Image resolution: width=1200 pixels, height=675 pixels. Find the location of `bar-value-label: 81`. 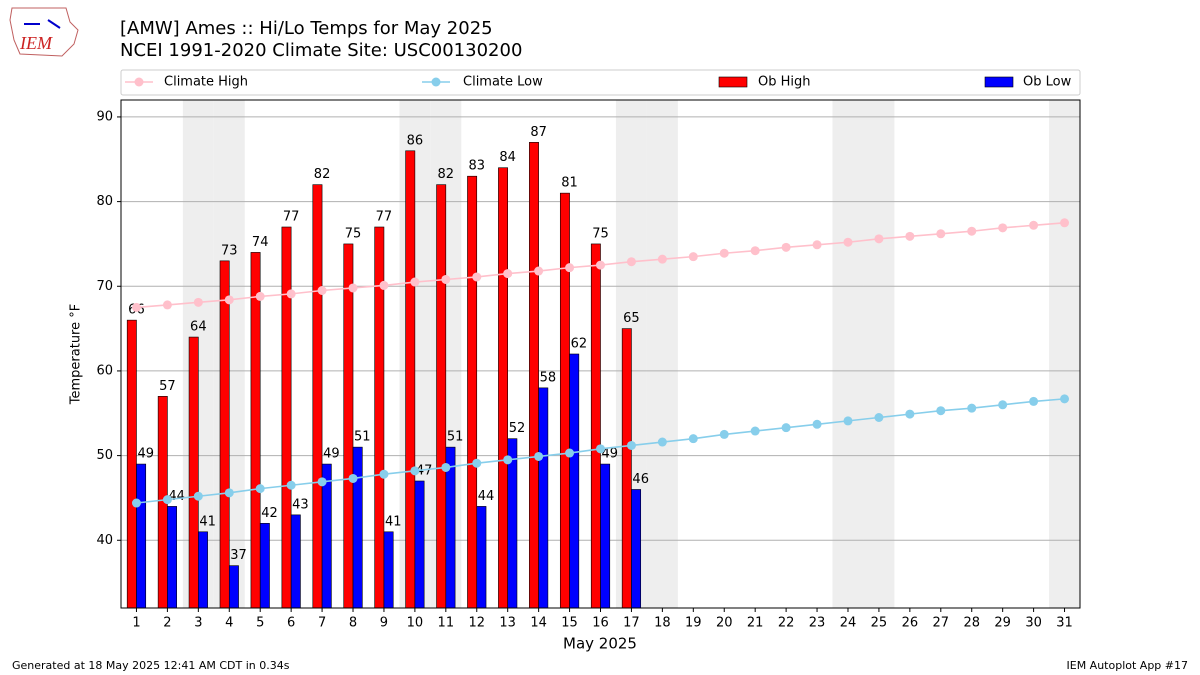

bar-value-label: 81 is located at coordinates (569, 183).